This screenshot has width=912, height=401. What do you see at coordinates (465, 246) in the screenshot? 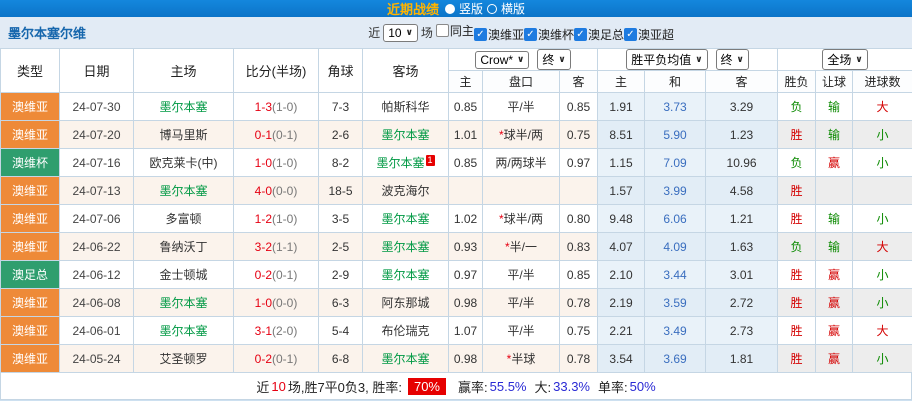
I see `asian-home-odds: 0.93` at bounding box center [465, 246].